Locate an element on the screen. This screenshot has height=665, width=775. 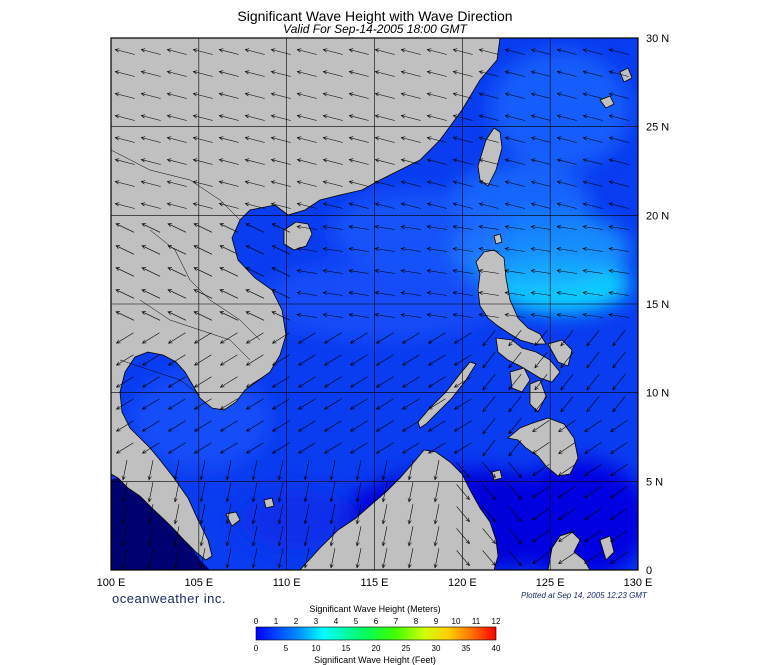
colorbar-meter-tick: 2 is located at coordinates (296, 621).